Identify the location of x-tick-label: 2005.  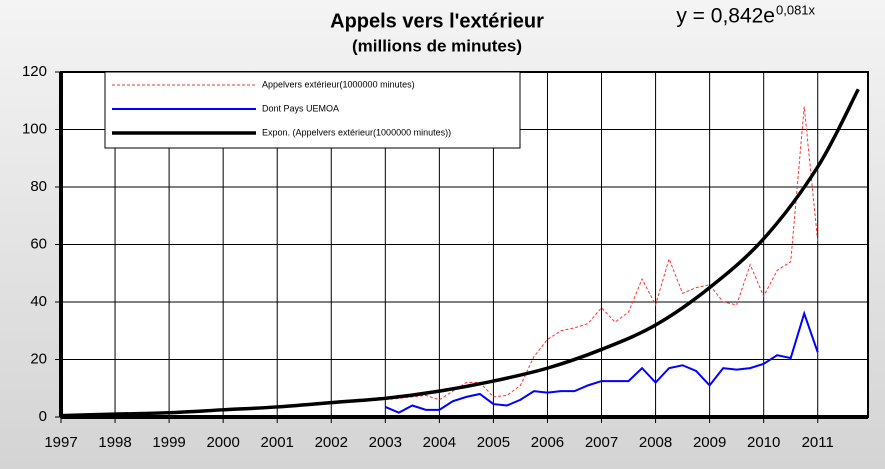
(493, 442).